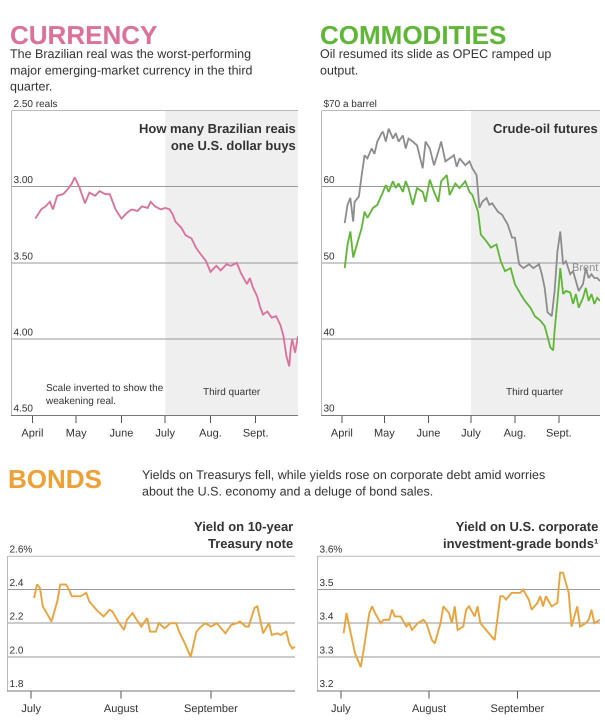  Describe the element at coordinates (327, 584) in the screenshot. I see `y-tick-label: 3.5` at that location.